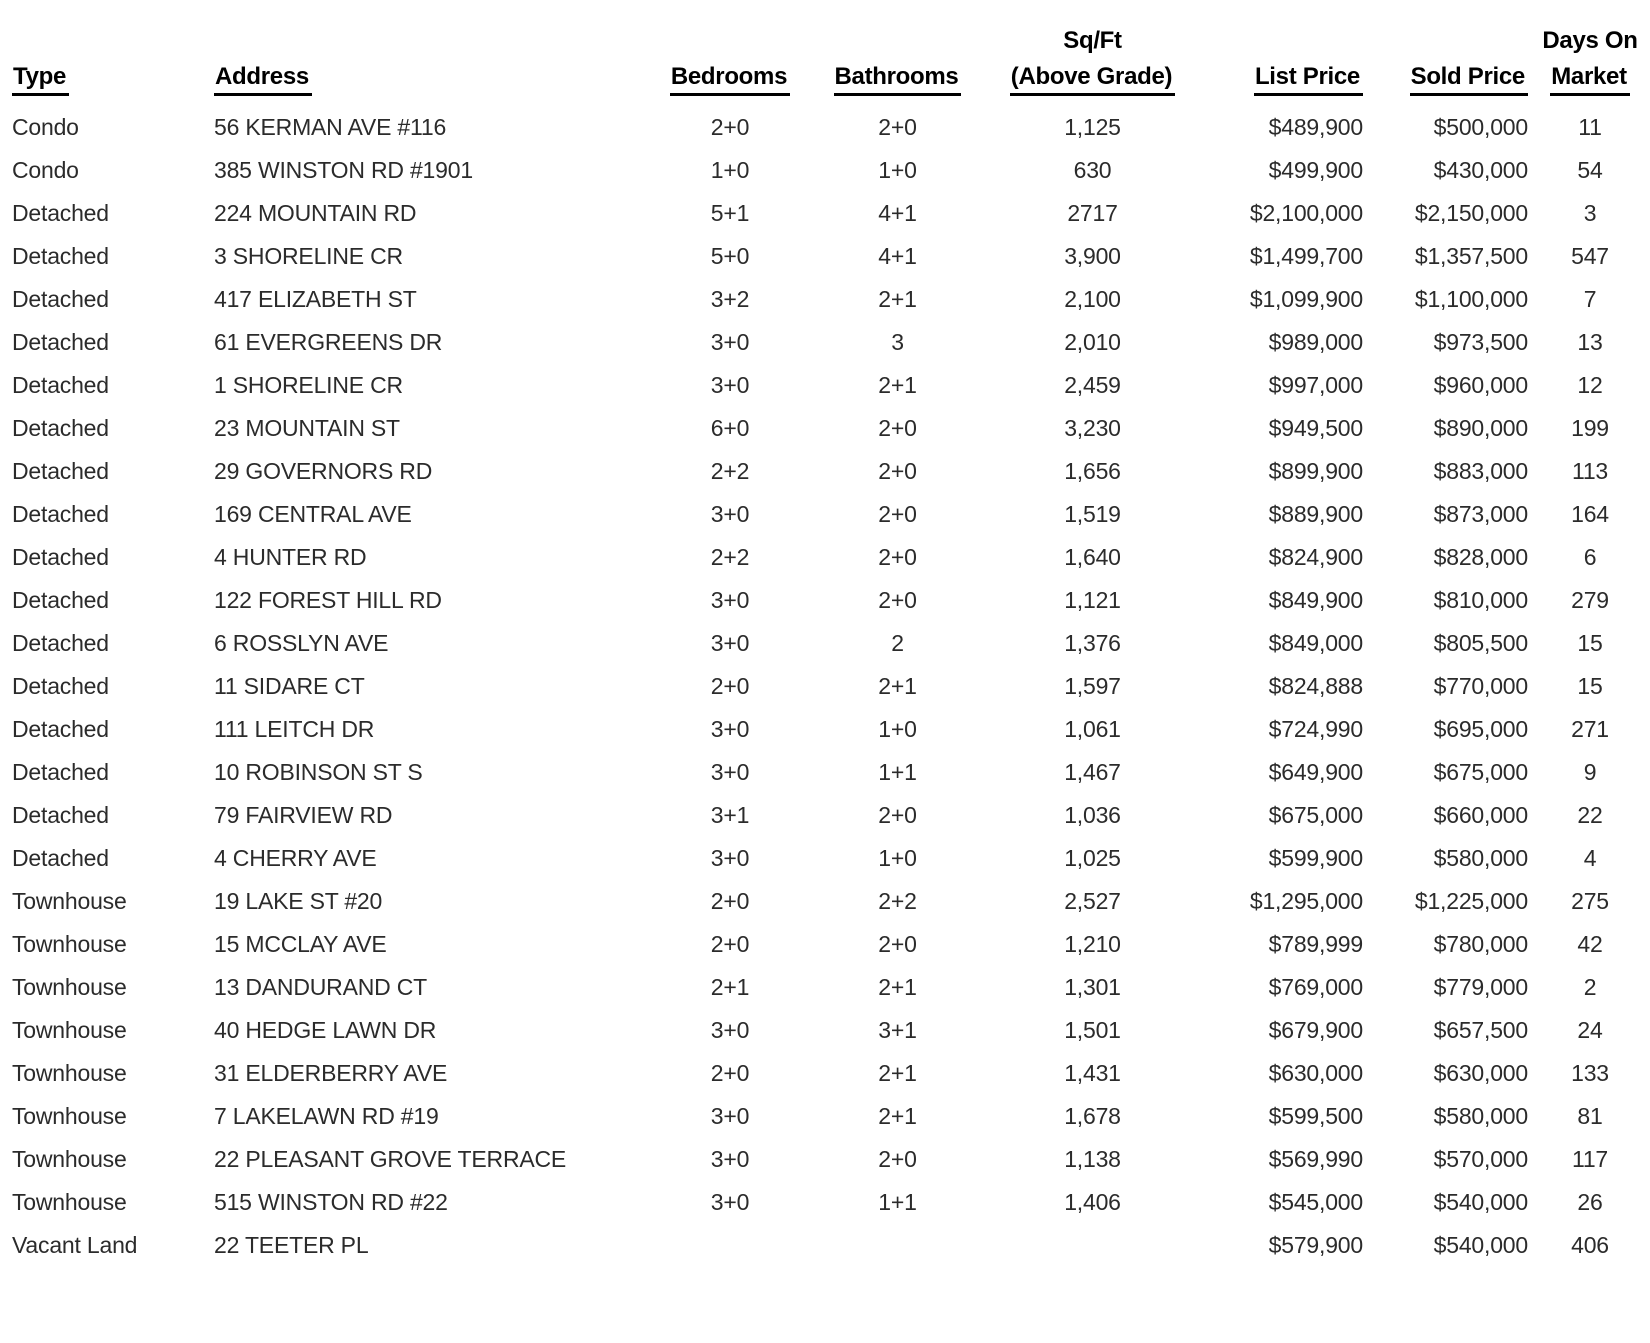 This screenshot has width=1650, height=1343. Describe the element at coordinates (1590, 127) in the screenshot. I see `cell-days-on-market: 11` at that location.